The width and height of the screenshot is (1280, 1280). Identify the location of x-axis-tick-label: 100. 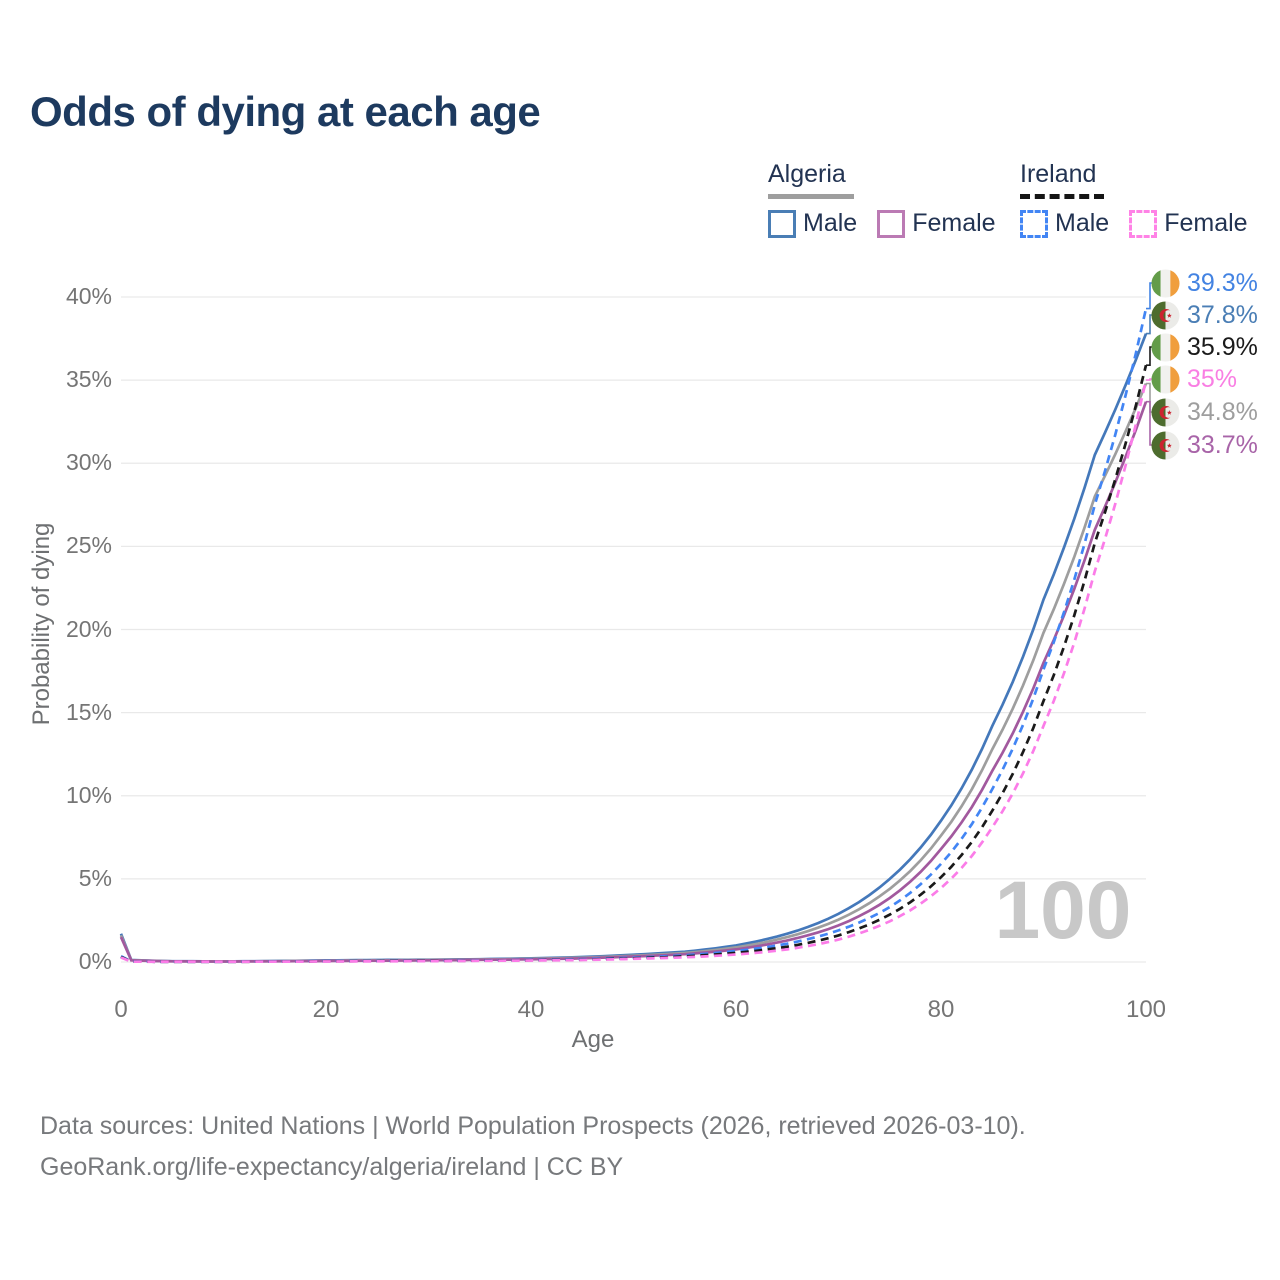
(1146, 1009).